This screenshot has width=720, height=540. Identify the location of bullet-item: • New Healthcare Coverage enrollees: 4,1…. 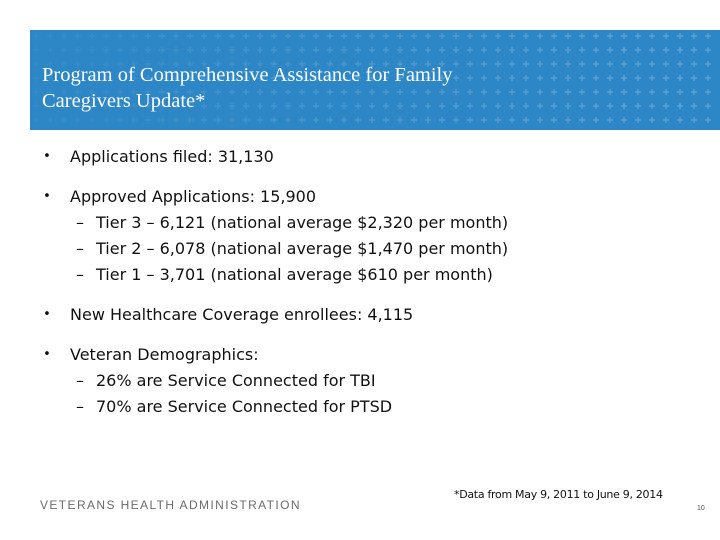
(360, 315).